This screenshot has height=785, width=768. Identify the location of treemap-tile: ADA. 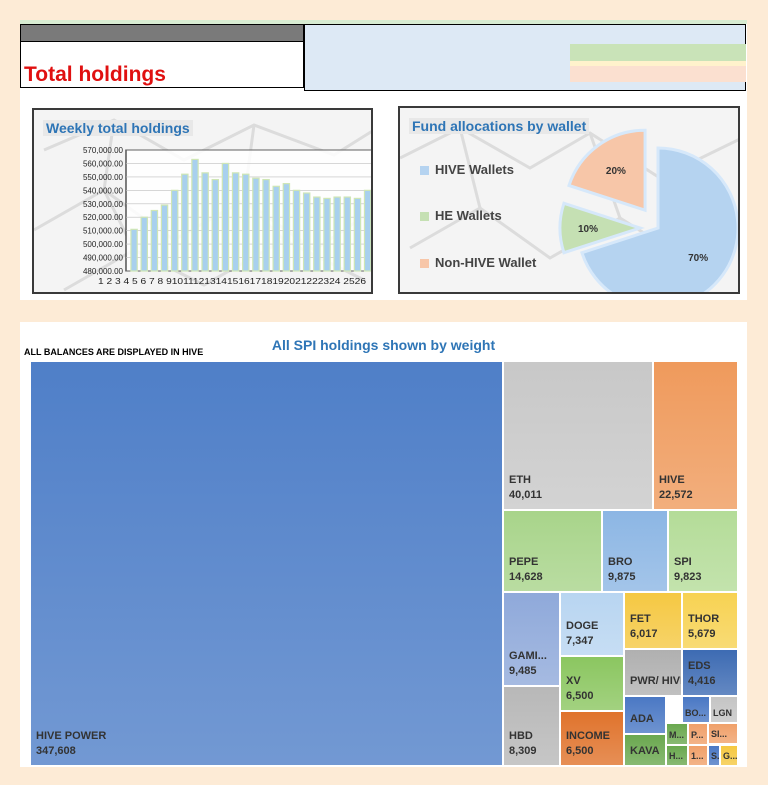
(645, 715).